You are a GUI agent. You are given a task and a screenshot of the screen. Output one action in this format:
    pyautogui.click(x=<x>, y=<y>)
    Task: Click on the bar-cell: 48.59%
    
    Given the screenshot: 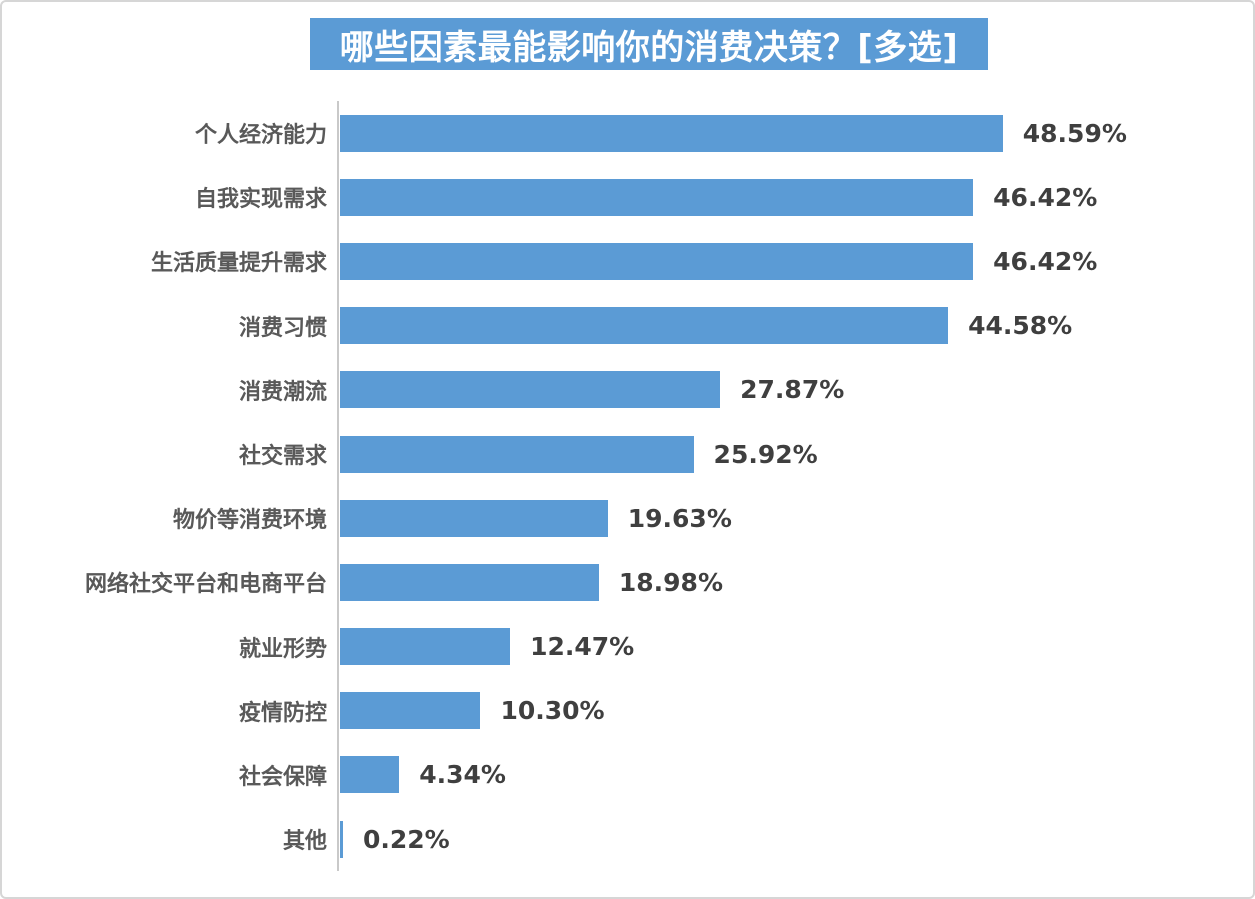 What is the action you would take?
    pyautogui.click(x=796, y=133)
    